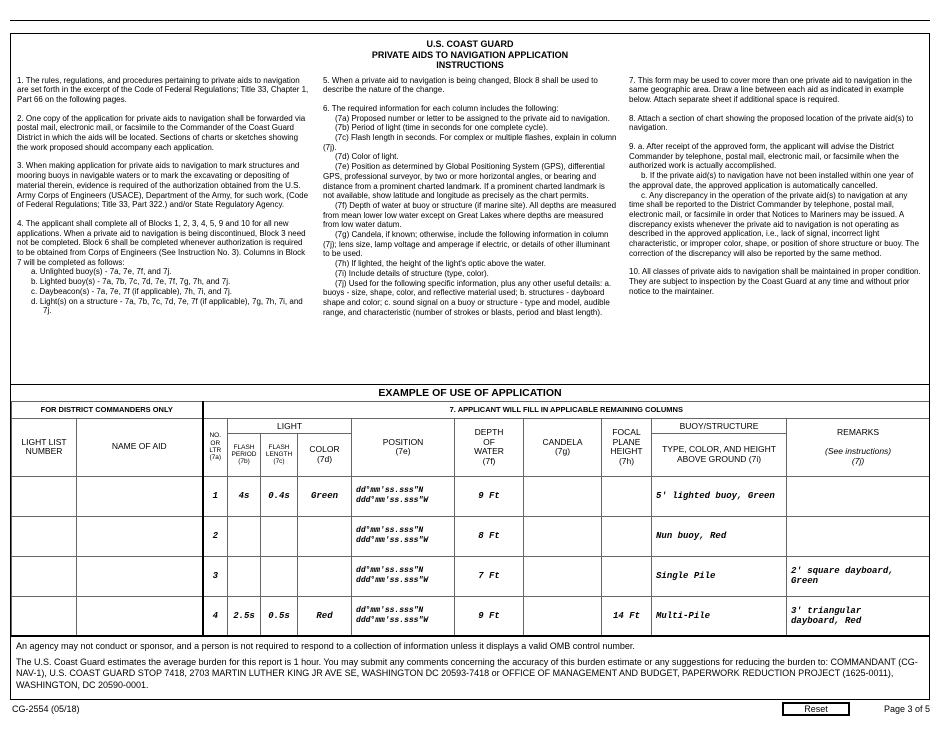  What do you see at coordinates (857, 576) in the screenshot?
I see `cell-remarks: 2' square dayboard, Green` at bounding box center [857, 576].